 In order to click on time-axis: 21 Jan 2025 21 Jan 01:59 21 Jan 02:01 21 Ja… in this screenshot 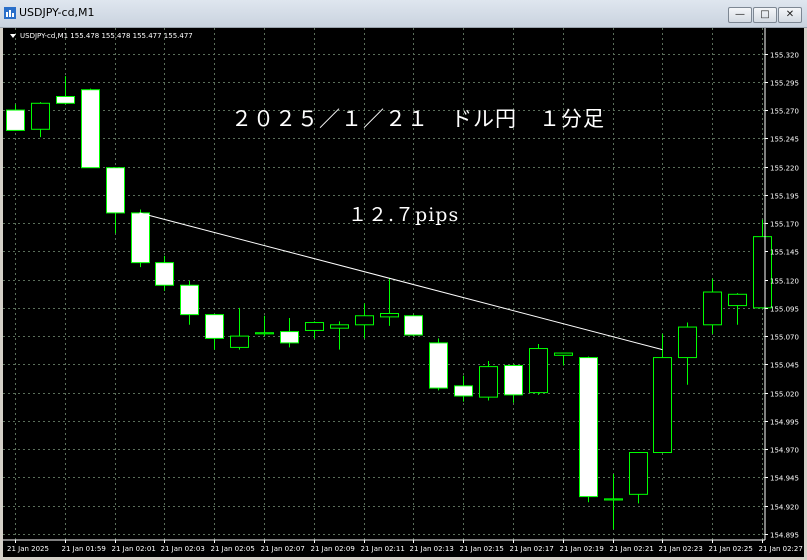, I will do `click(403, 546)`.